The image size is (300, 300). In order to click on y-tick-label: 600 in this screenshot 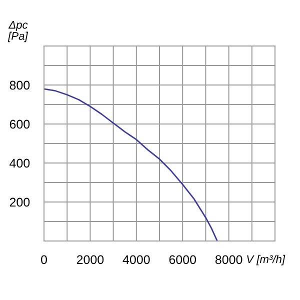, I will do `click(20, 124)`.